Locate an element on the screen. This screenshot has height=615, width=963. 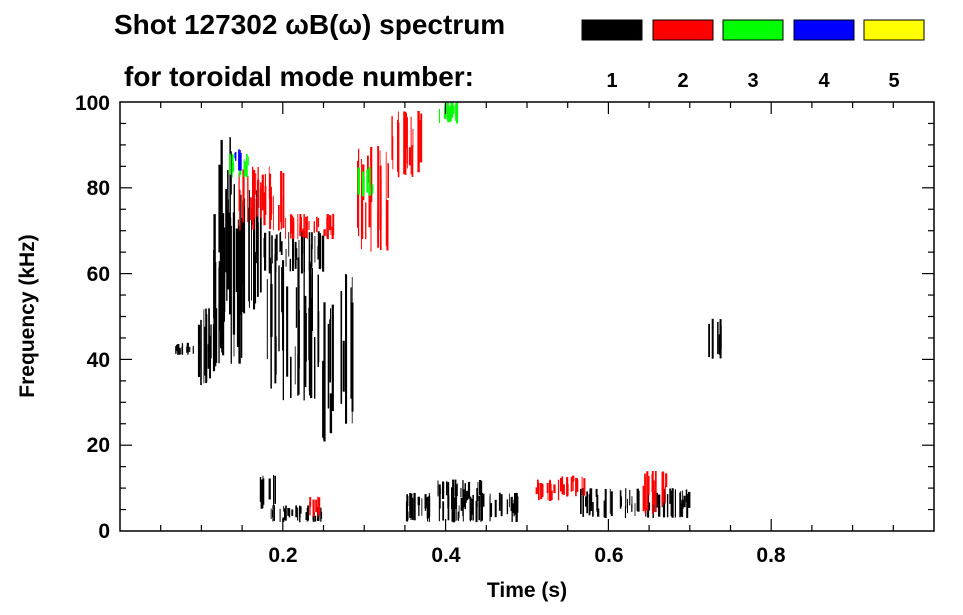
legend-label-1: 1 is located at coordinates (611, 81).